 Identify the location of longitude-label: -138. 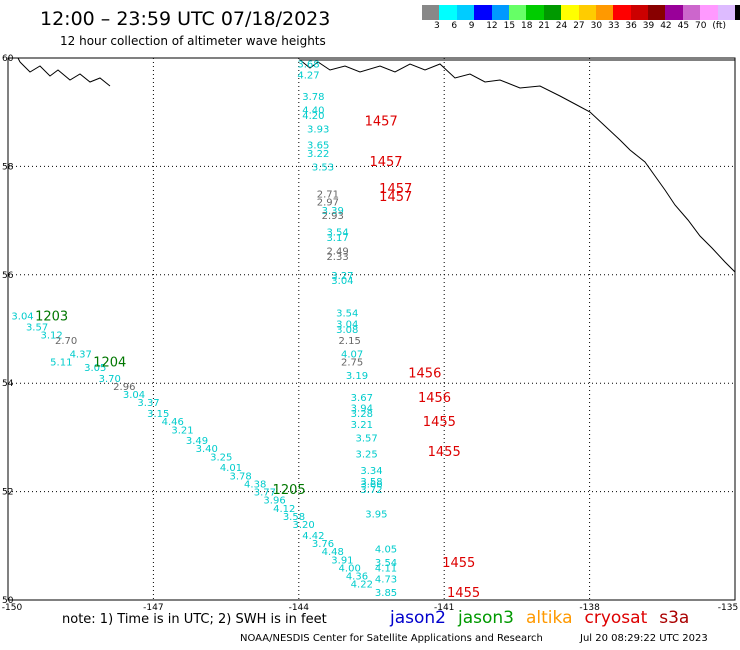
(589, 608).